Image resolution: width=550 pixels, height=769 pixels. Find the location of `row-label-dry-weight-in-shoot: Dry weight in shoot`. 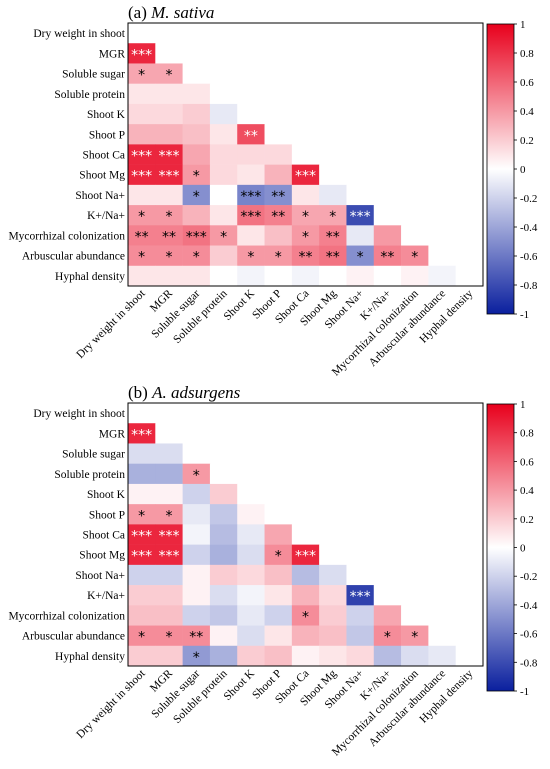

row-label-dry-weight-in-shoot: Dry weight in shoot is located at coordinates (79, 414).